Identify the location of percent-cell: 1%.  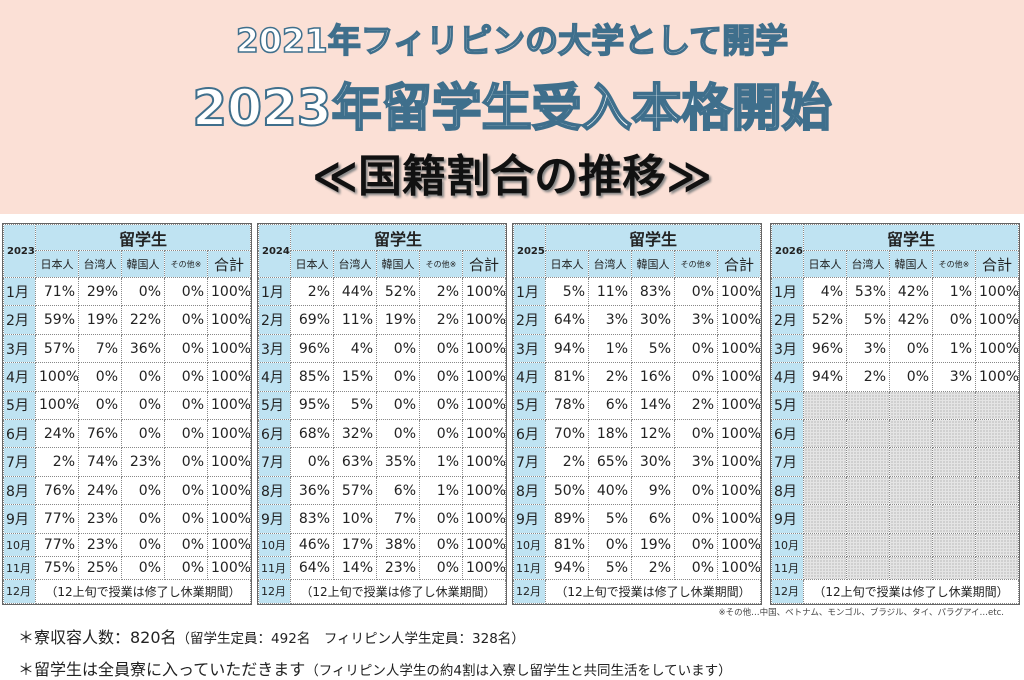
(954, 291).